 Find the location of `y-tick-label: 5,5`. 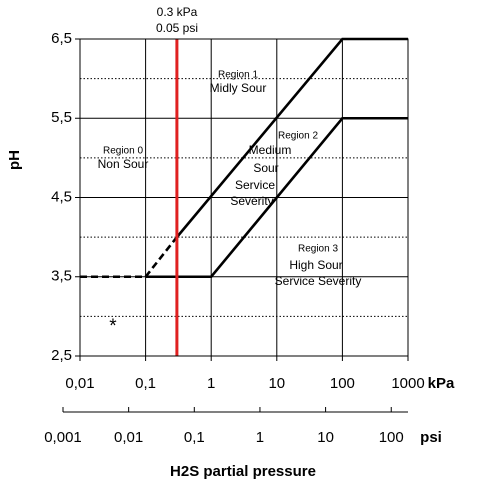

y-tick-label: 5,5 is located at coordinates (61, 117).